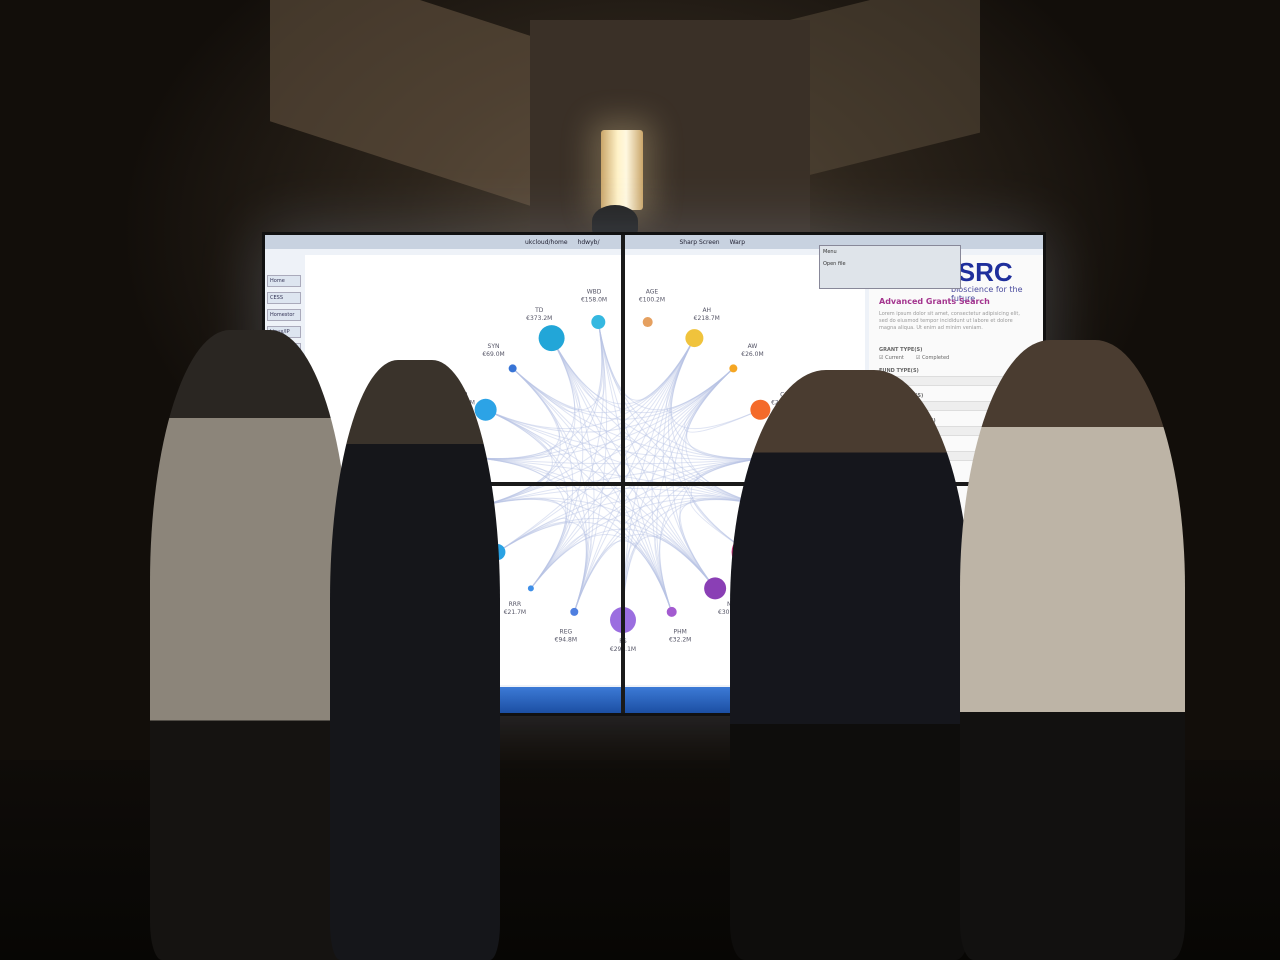 The image size is (1280, 960). Describe the element at coordinates (622, 170) in the screenshot. I see `wall-light` at that location.